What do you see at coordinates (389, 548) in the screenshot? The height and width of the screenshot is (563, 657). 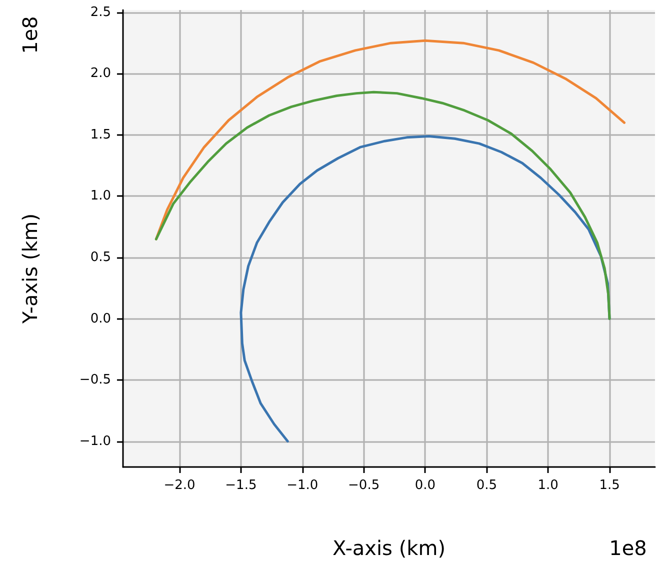 I see `x-axis-title: X-axis (km)` at bounding box center [389, 548].